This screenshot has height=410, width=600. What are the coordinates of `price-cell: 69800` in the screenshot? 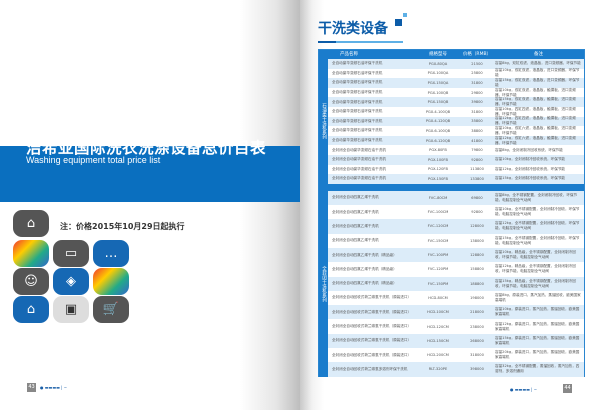 It's located at (477, 197).